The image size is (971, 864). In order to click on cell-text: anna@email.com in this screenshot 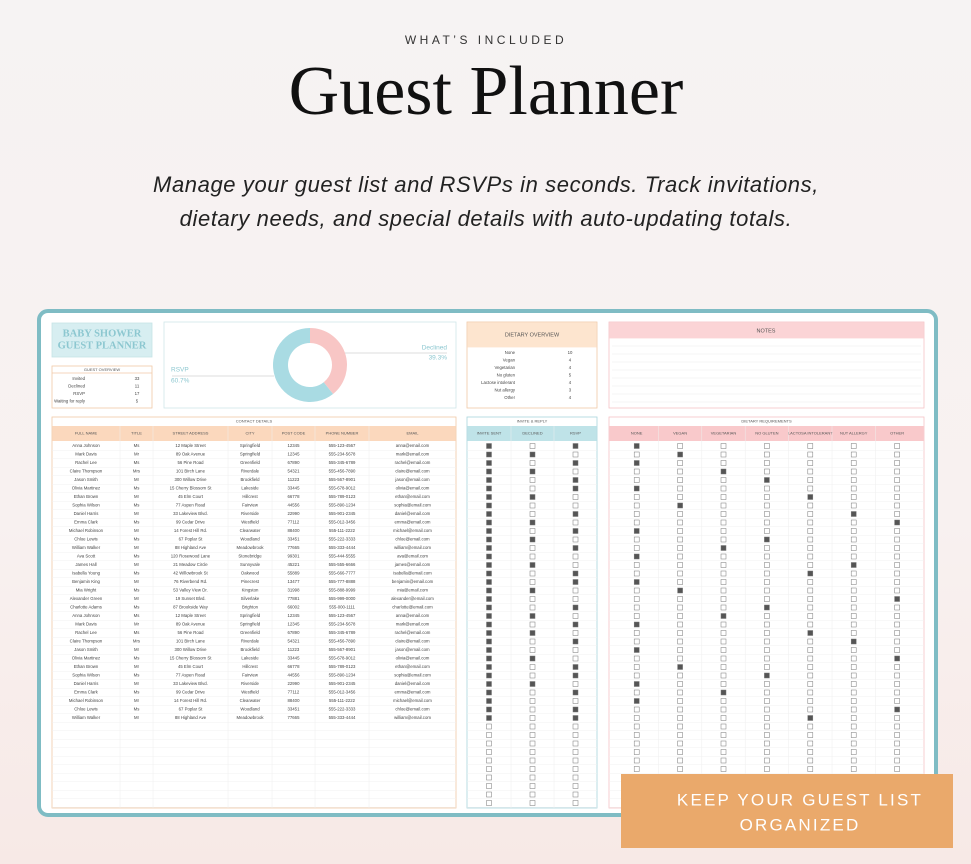, I will do `click(413, 615)`.